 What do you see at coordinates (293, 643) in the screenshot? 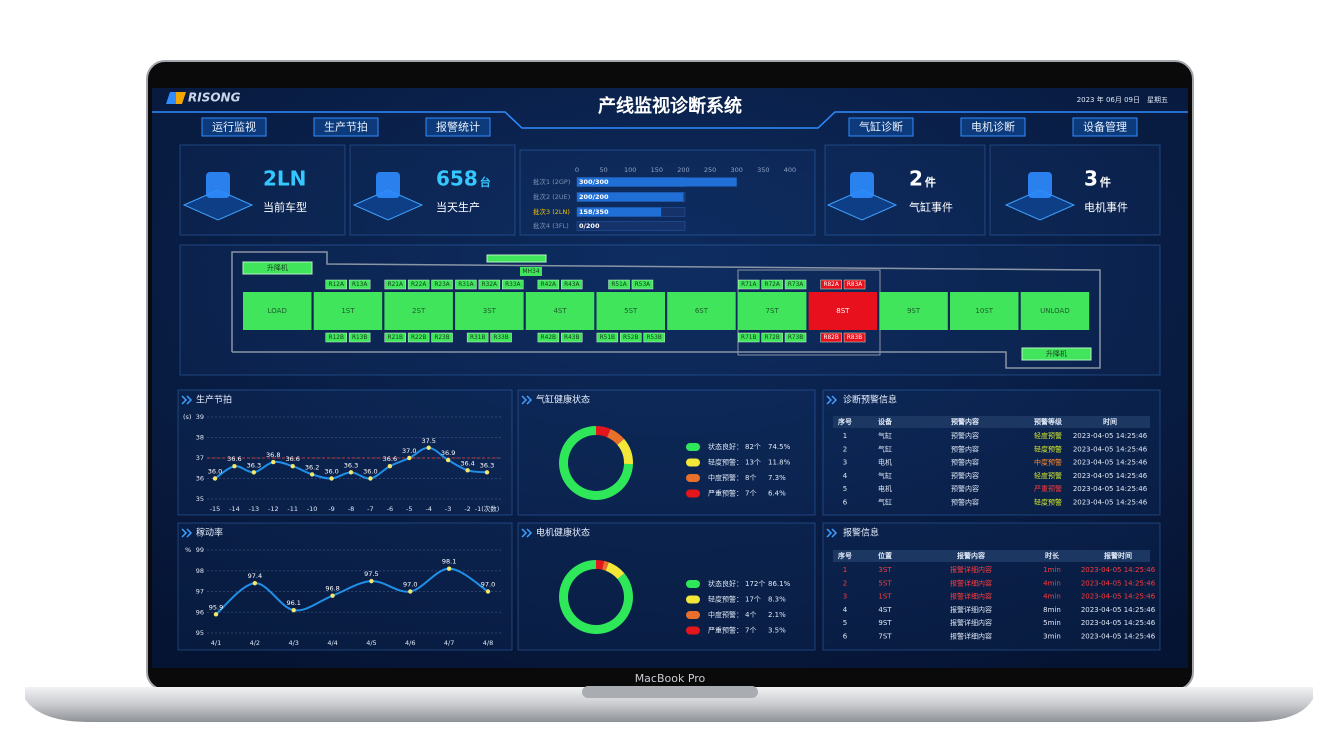
I see `x-tick-label: 4/3` at bounding box center [293, 643].